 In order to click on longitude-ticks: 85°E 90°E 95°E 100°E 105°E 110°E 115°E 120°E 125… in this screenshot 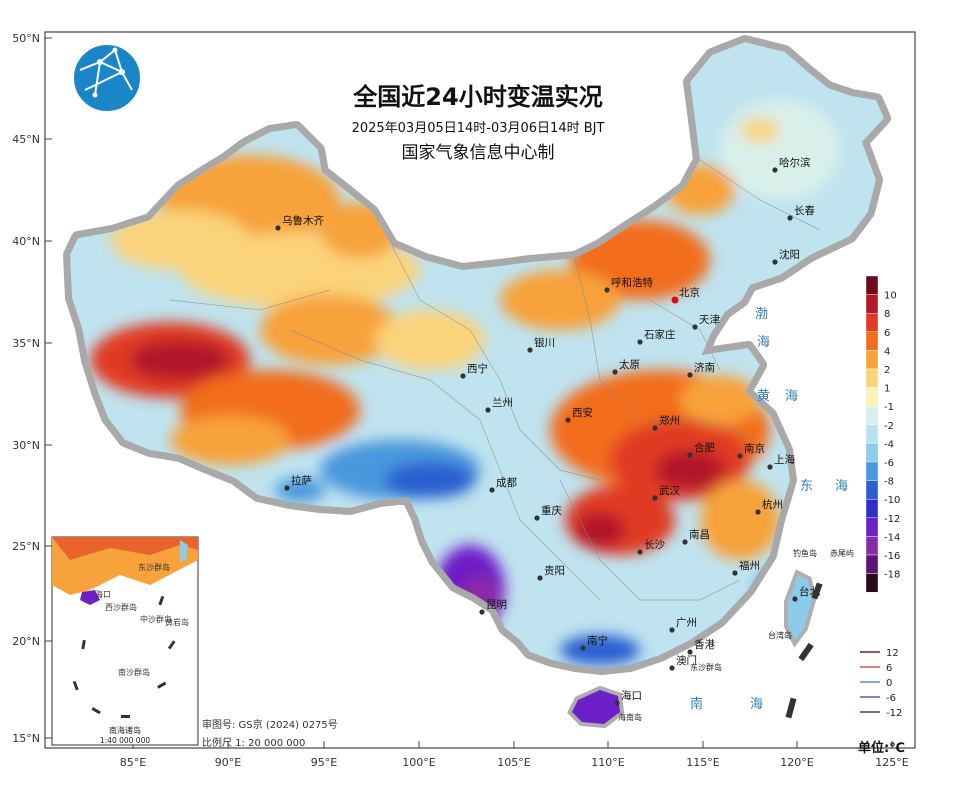, I will do `click(514, 755)`.